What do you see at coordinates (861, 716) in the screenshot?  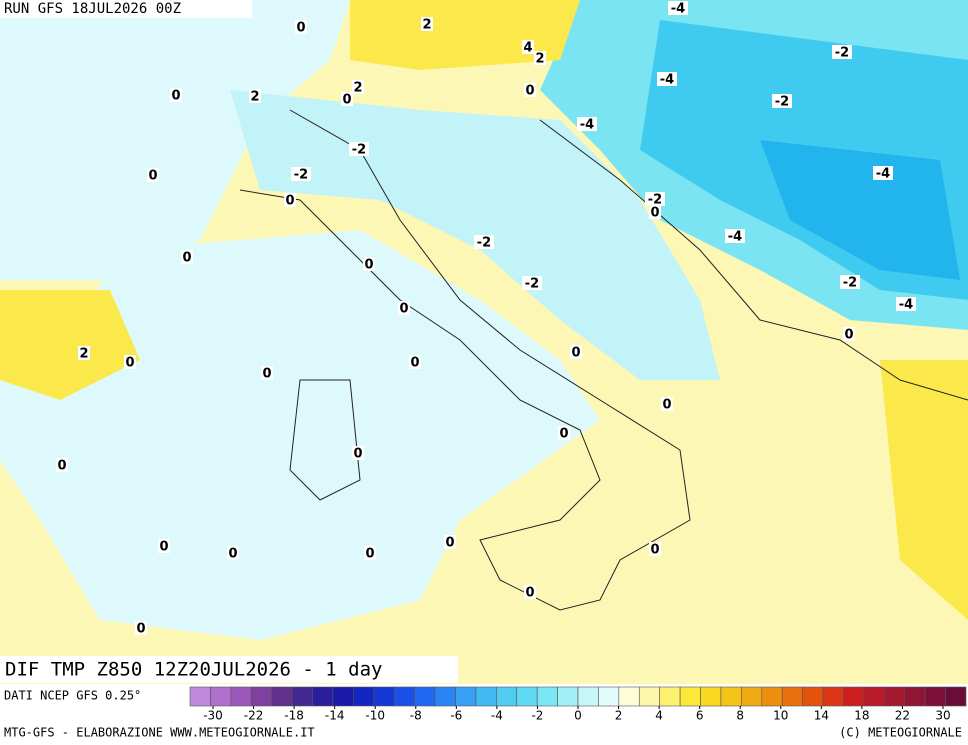 I see `colorbar-tick-label: 18` at bounding box center [861, 716].